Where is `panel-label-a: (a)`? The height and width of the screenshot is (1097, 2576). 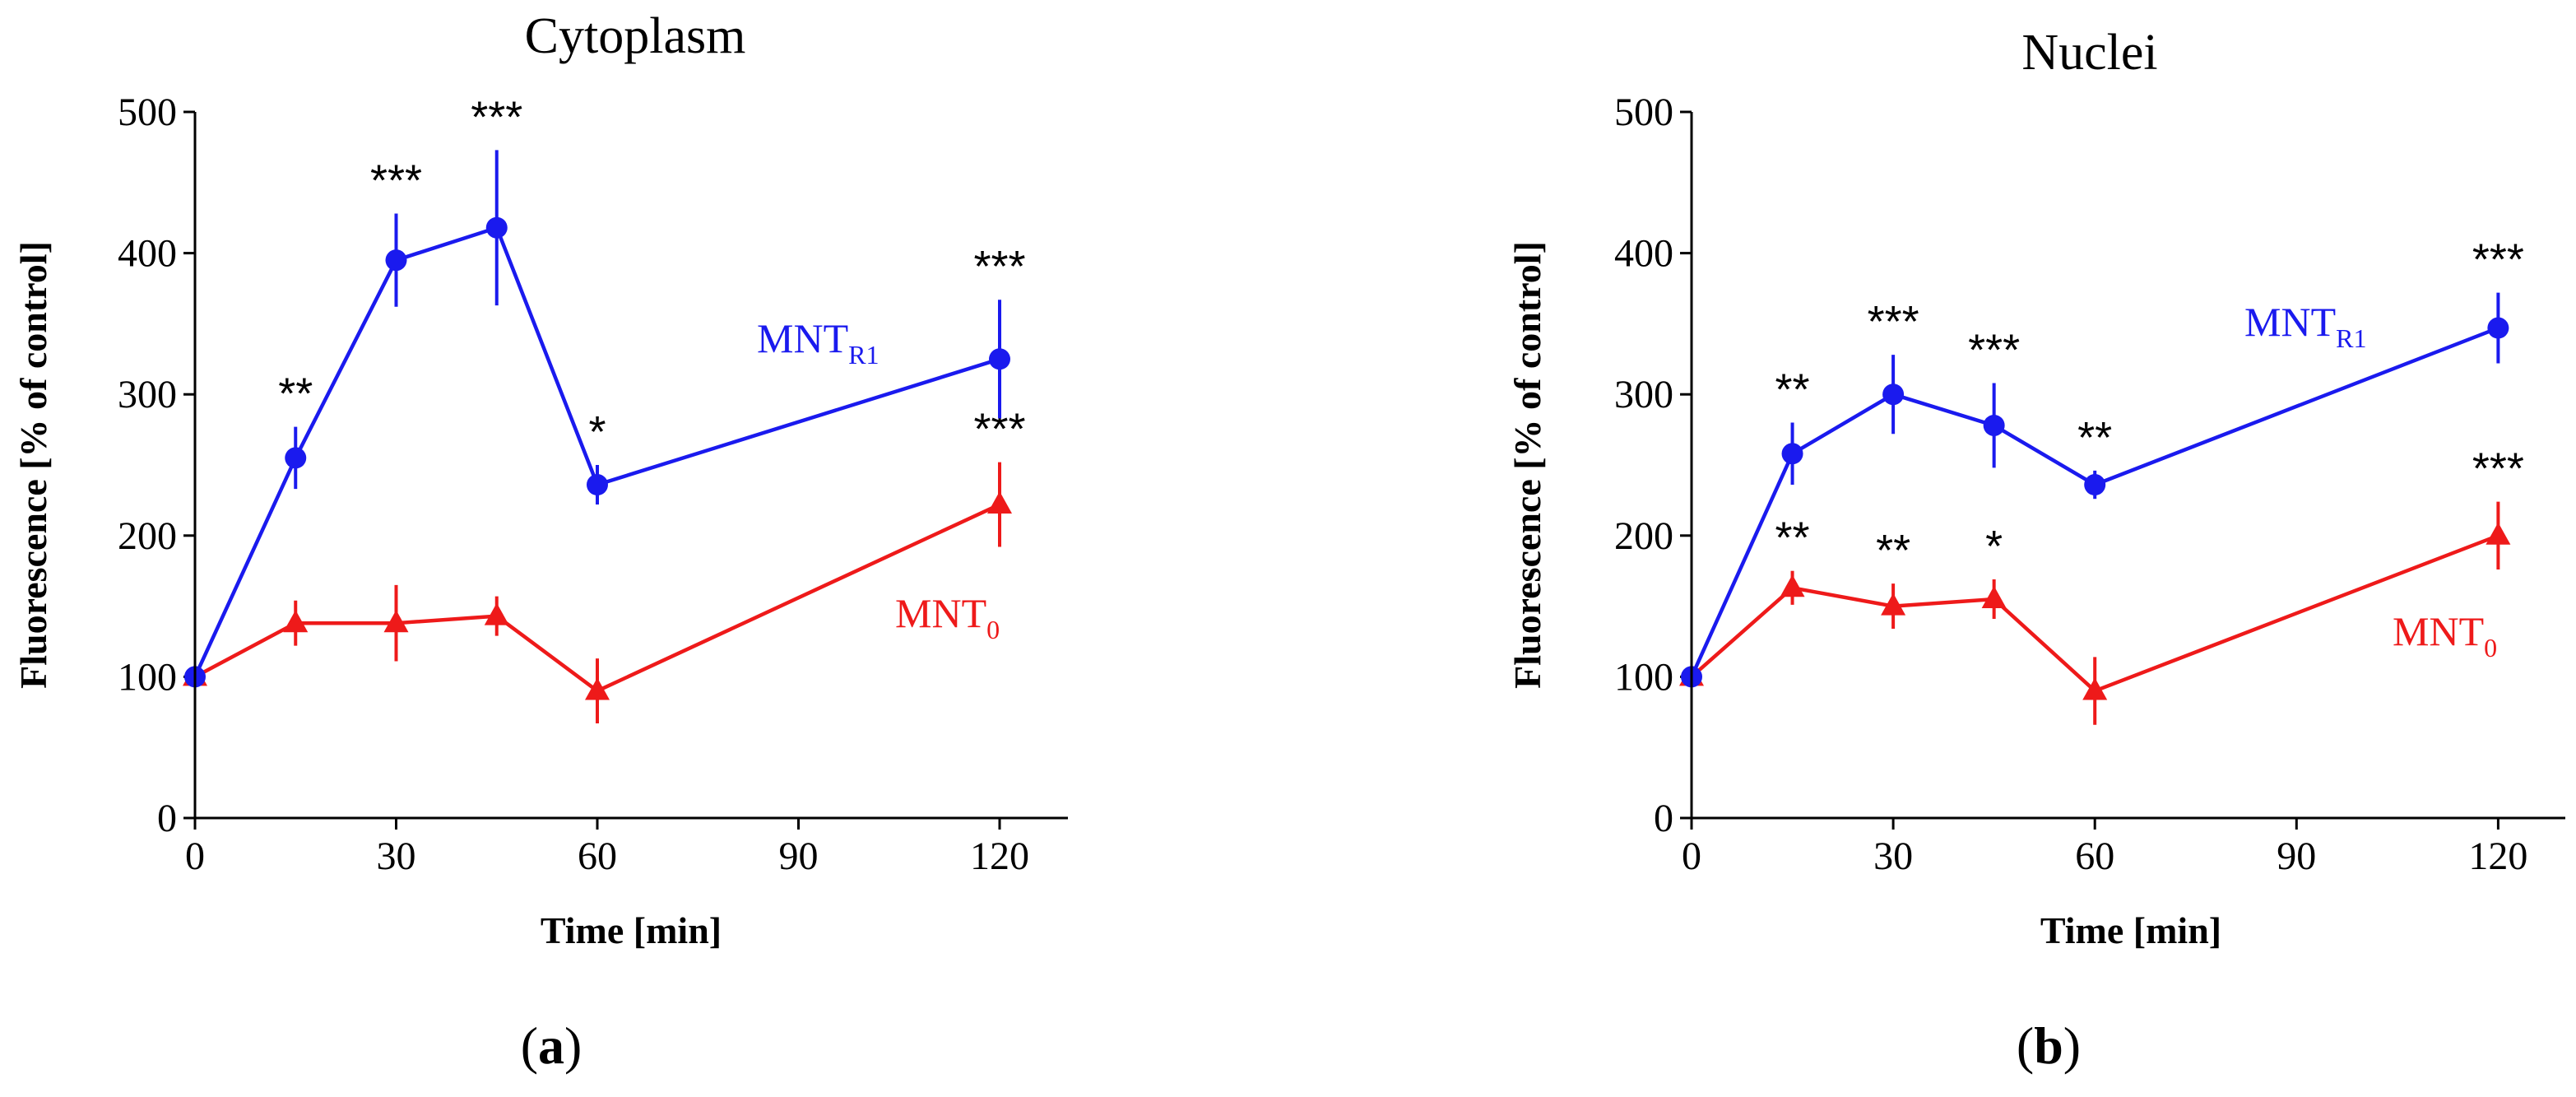
panel-label-a: (a) is located at coordinates (552, 1045).